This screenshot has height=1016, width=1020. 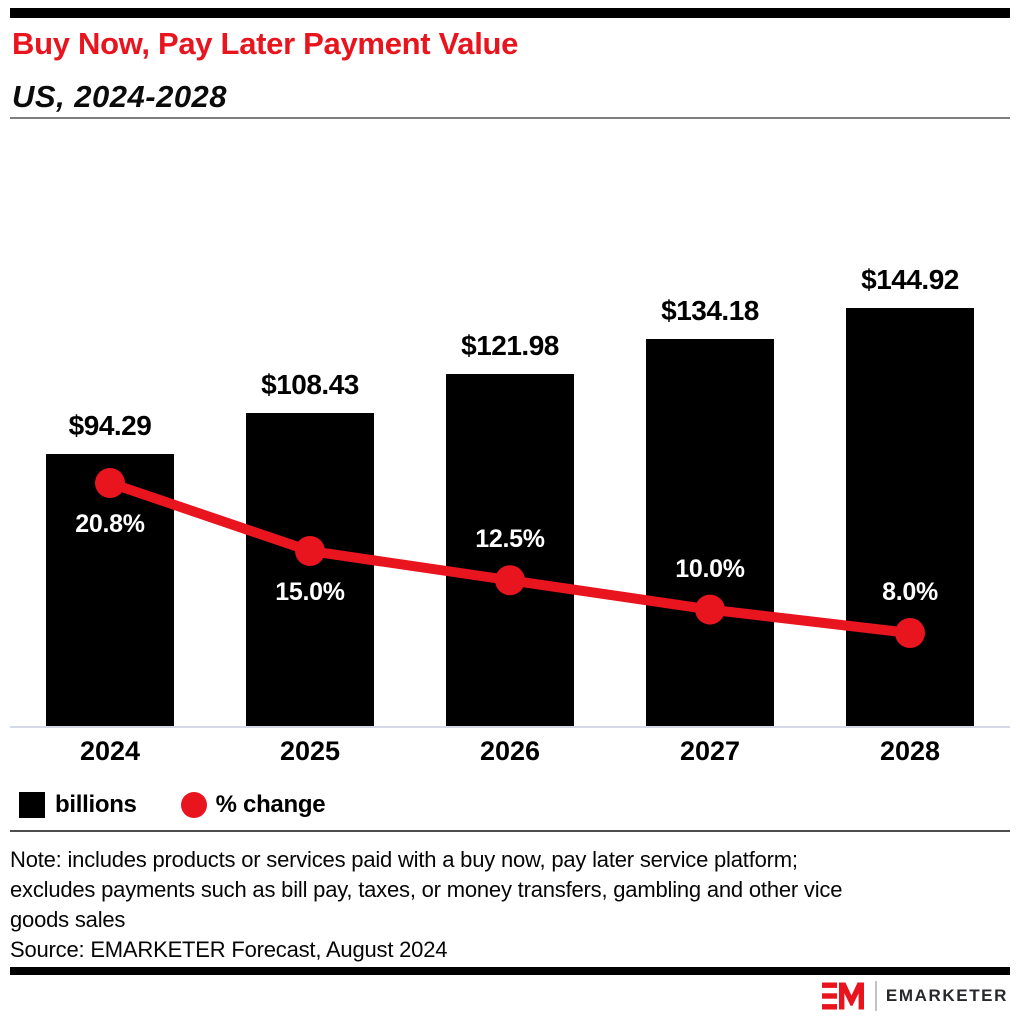 What do you see at coordinates (510, 346) in the screenshot?
I see `bar-value-2026: $121.98` at bounding box center [510, 346].